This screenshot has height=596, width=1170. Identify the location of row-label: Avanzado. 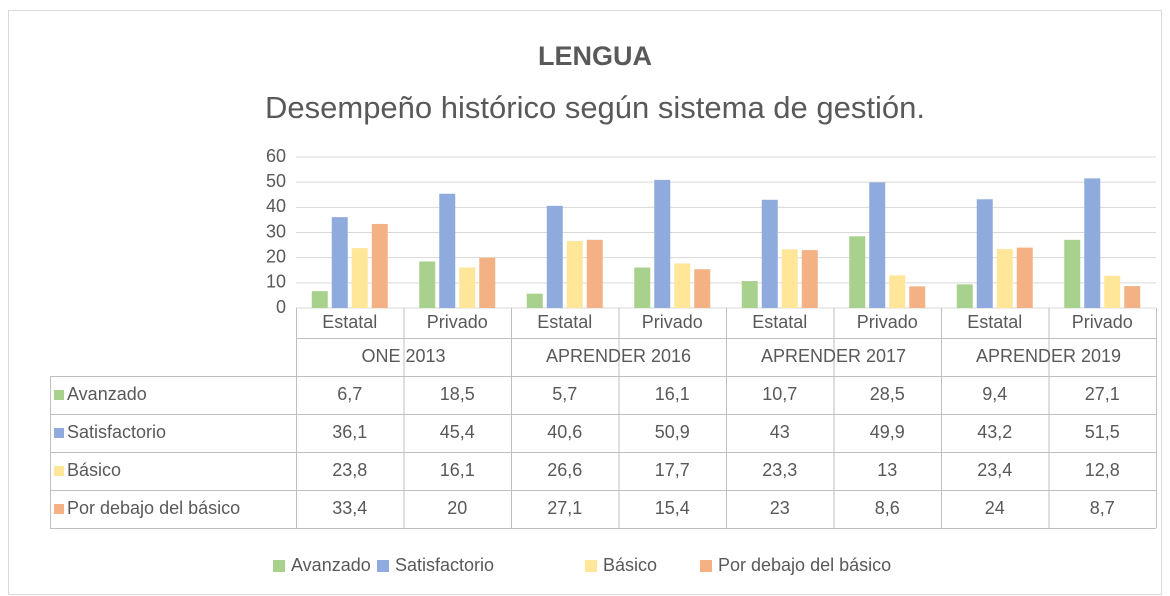
(107, 394).